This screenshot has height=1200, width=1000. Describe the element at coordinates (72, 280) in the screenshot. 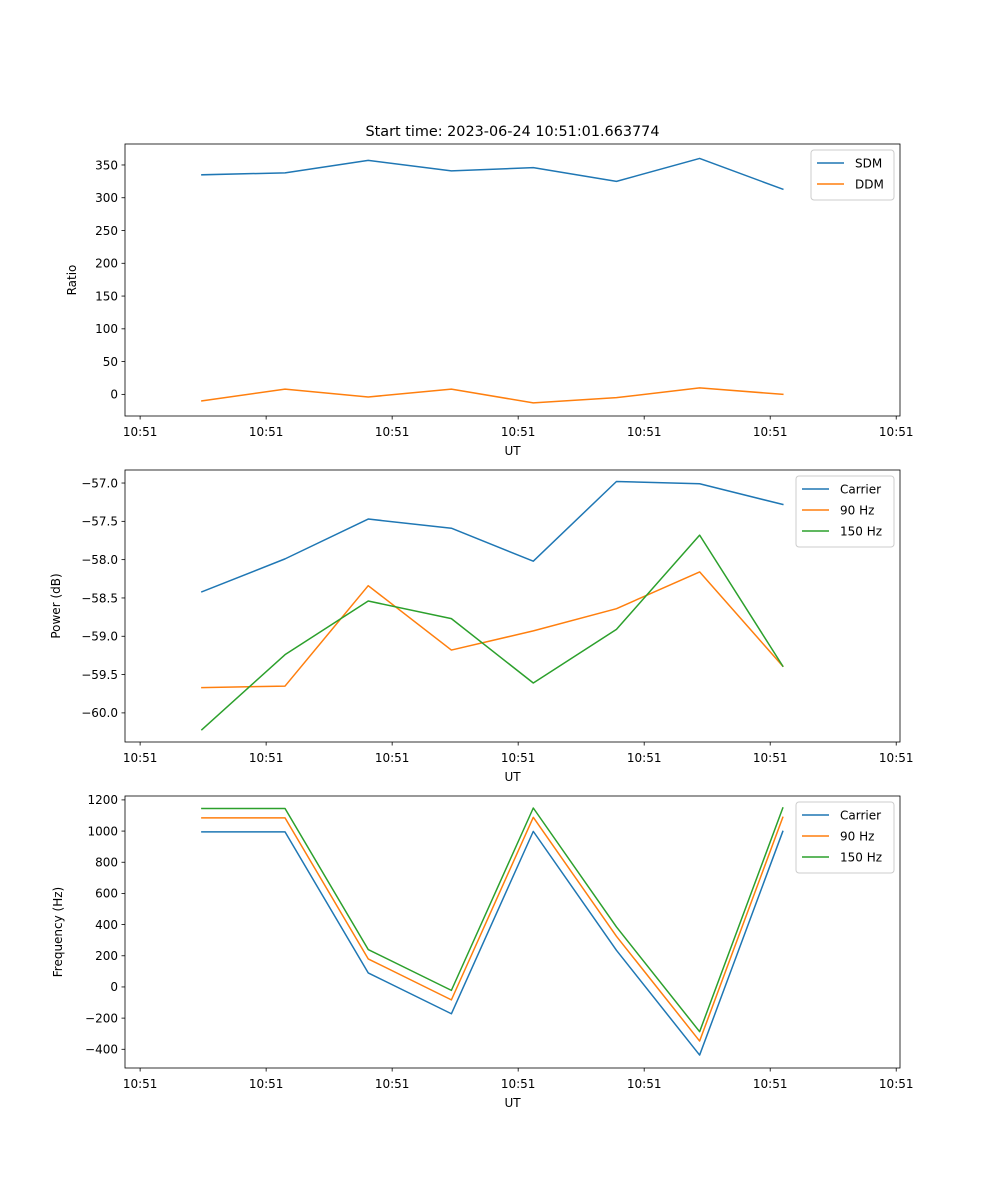

I see `y-axis-label: Ratio` at that location.